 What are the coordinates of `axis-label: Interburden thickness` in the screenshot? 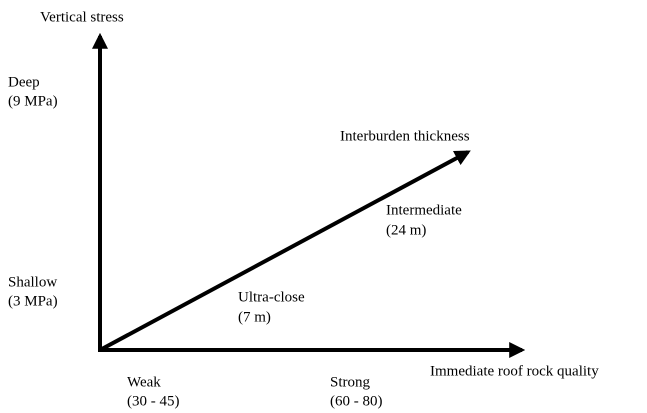 It's located at (405, 136).